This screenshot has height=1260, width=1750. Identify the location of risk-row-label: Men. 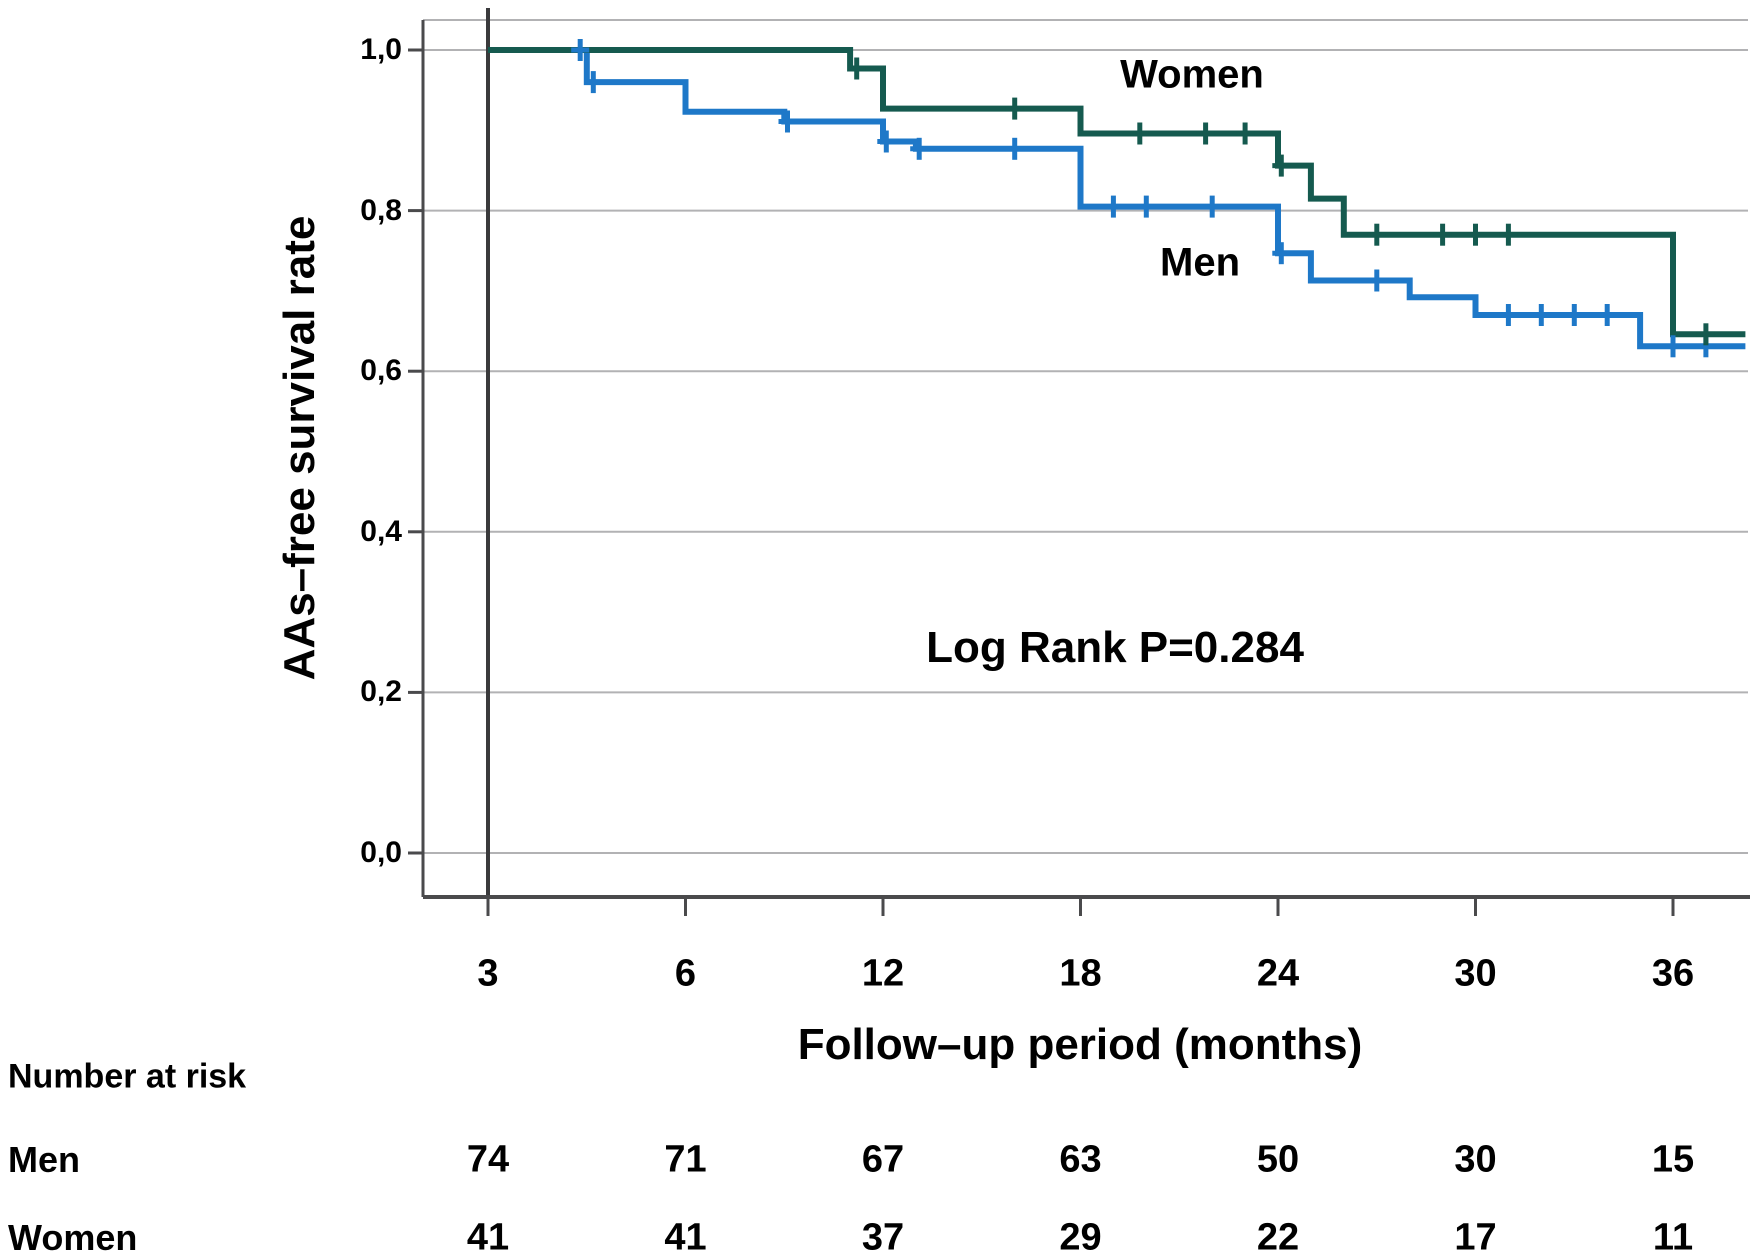
(44, 1159).